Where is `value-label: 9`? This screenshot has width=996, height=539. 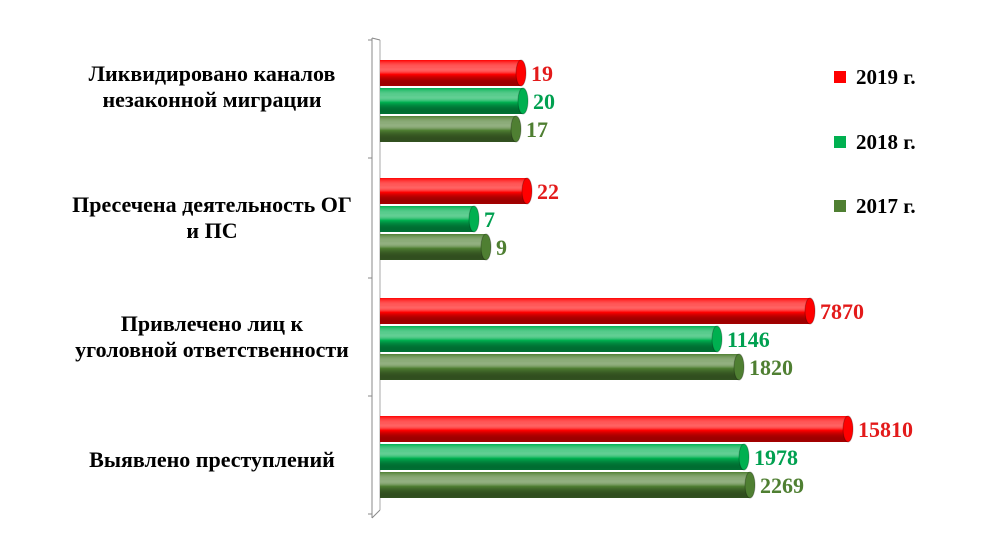 value-label: 9 is located at coordinates (501, 247).